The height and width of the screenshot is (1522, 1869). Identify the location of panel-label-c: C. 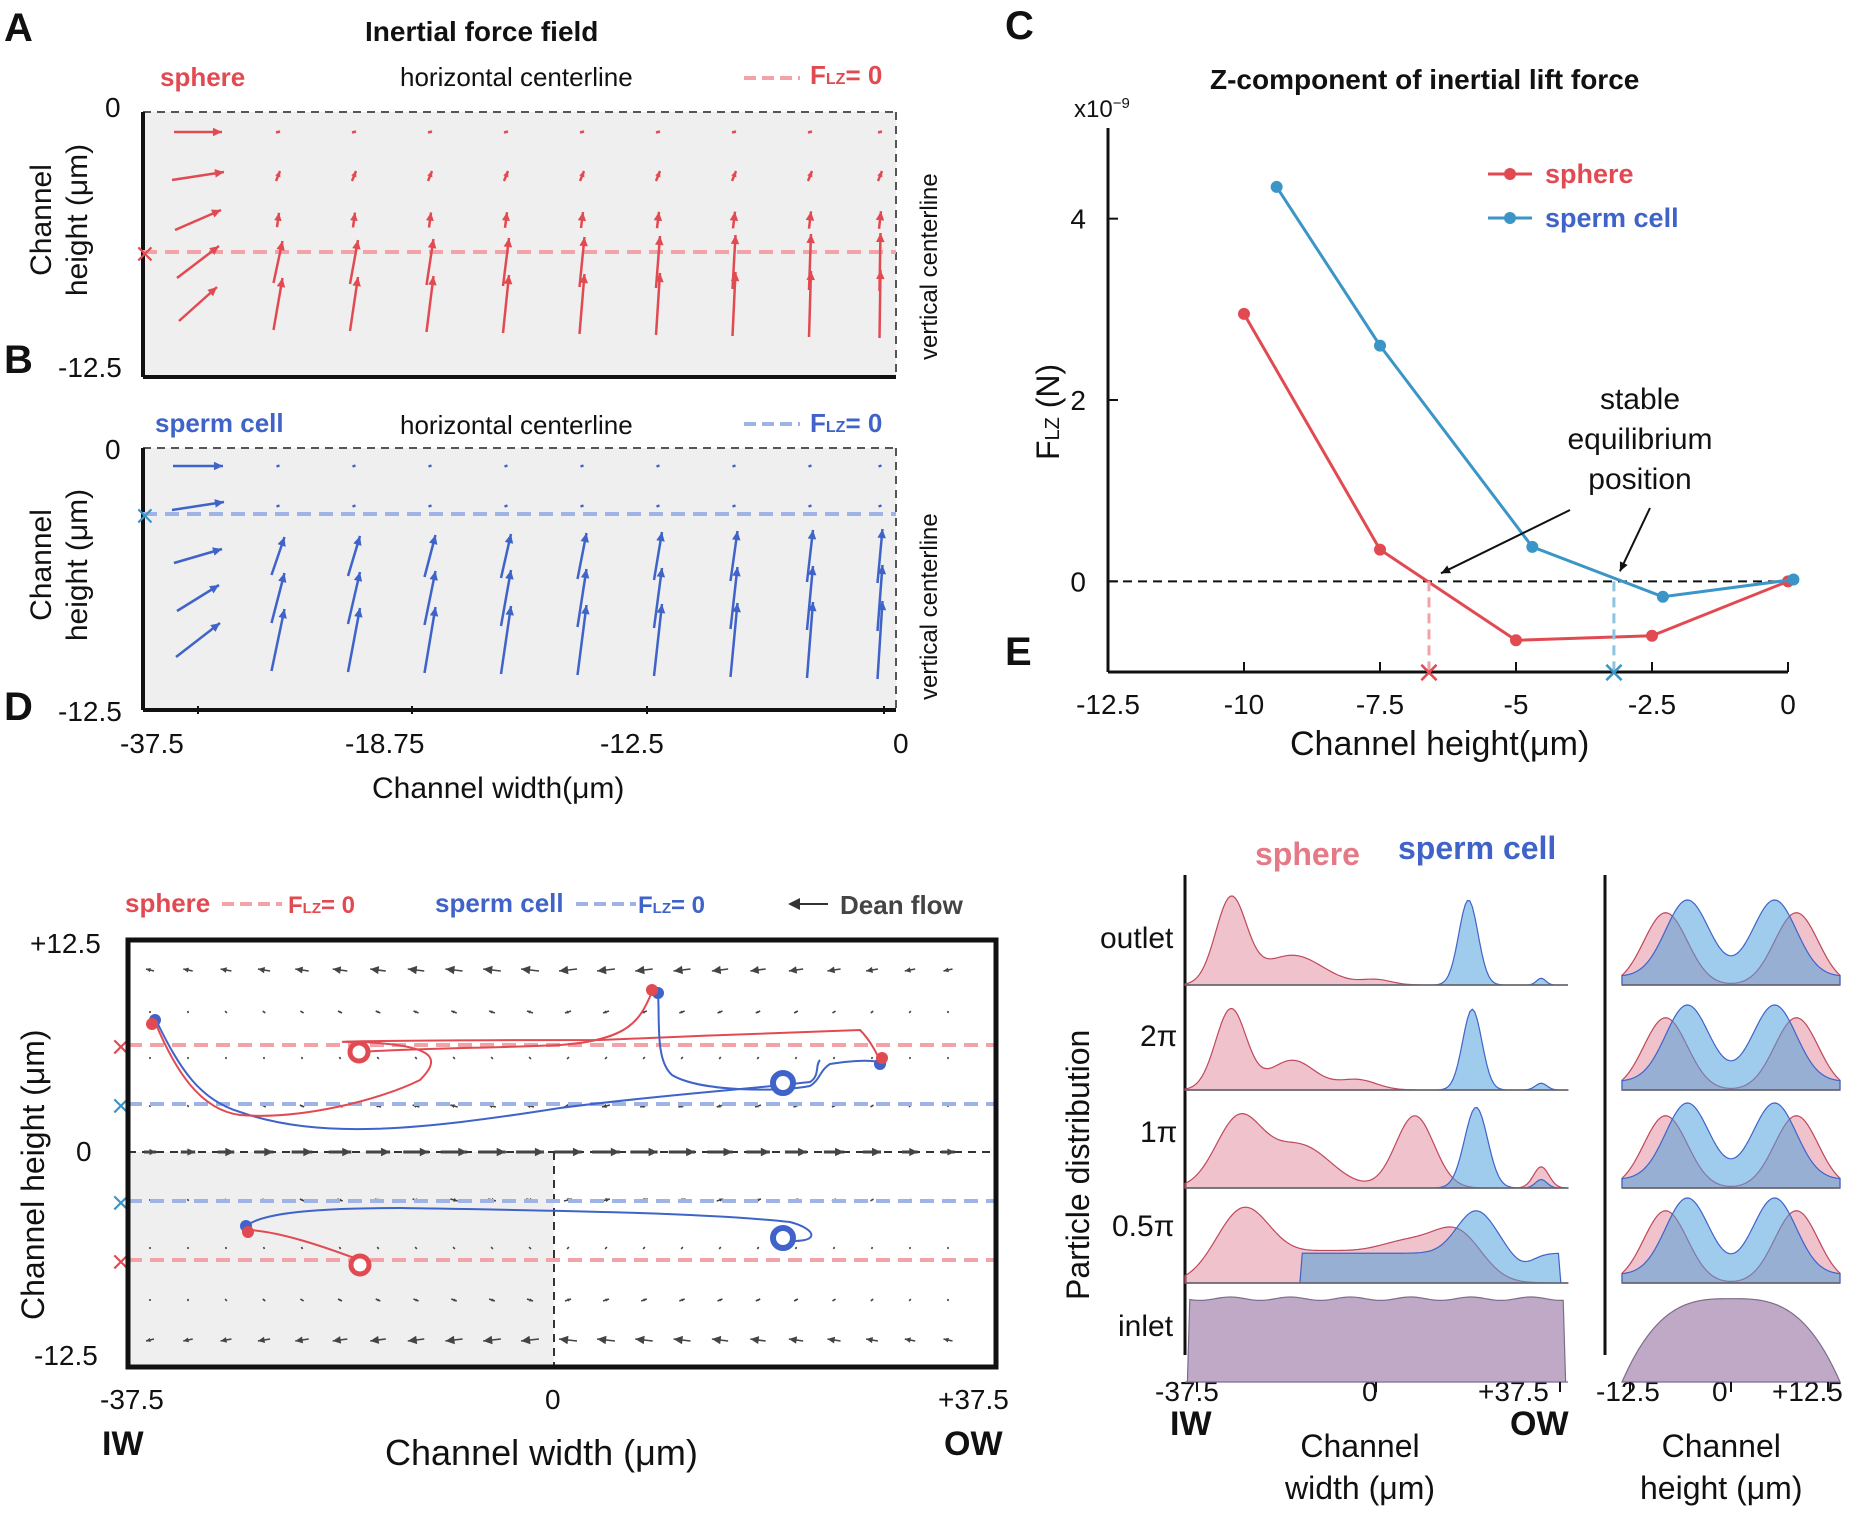
(1019, 26).